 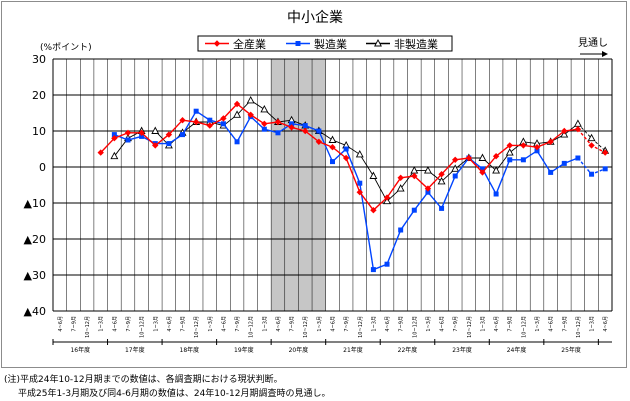 What do you see at coordinates (39, 95) in the screenshot?
I see `y-tick-label: 20` at bounding box center [39, 95].